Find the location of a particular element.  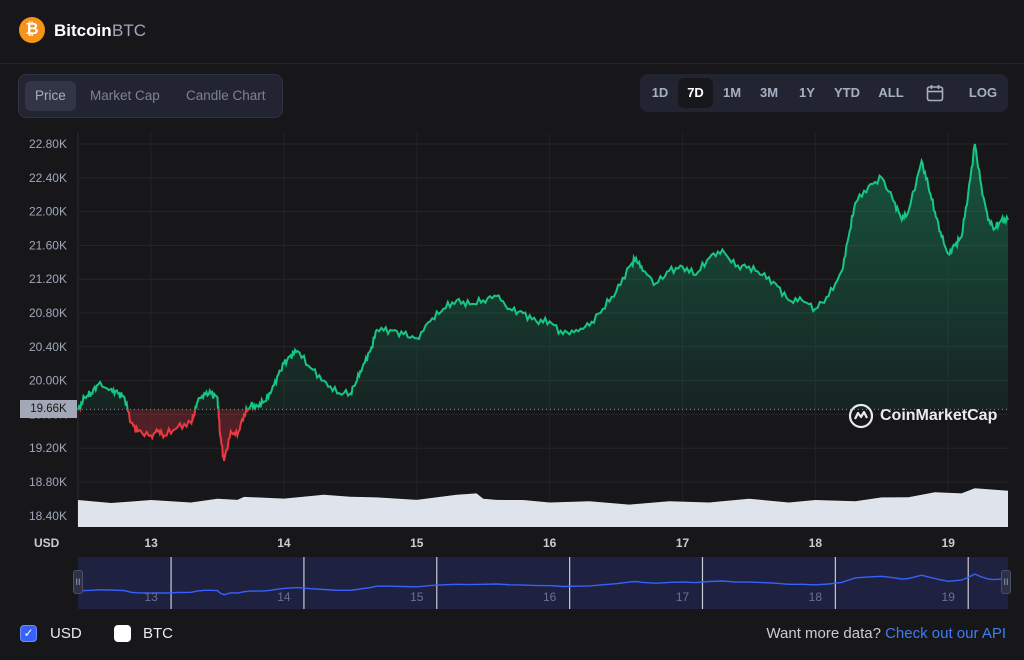

navigator-chart: 13 14 15 16 17 18 19 is located at coordinates (543, 583).